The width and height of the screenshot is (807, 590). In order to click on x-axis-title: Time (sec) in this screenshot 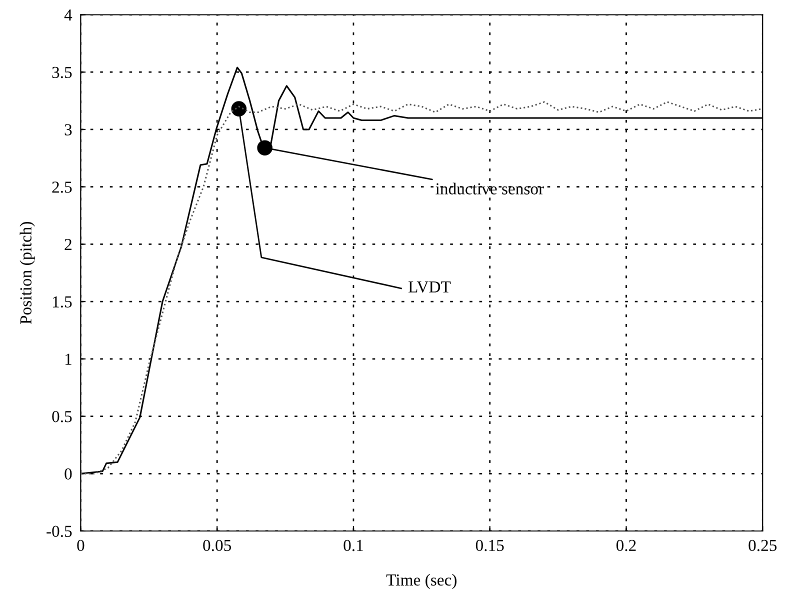, I will do `click(421, 582)`.